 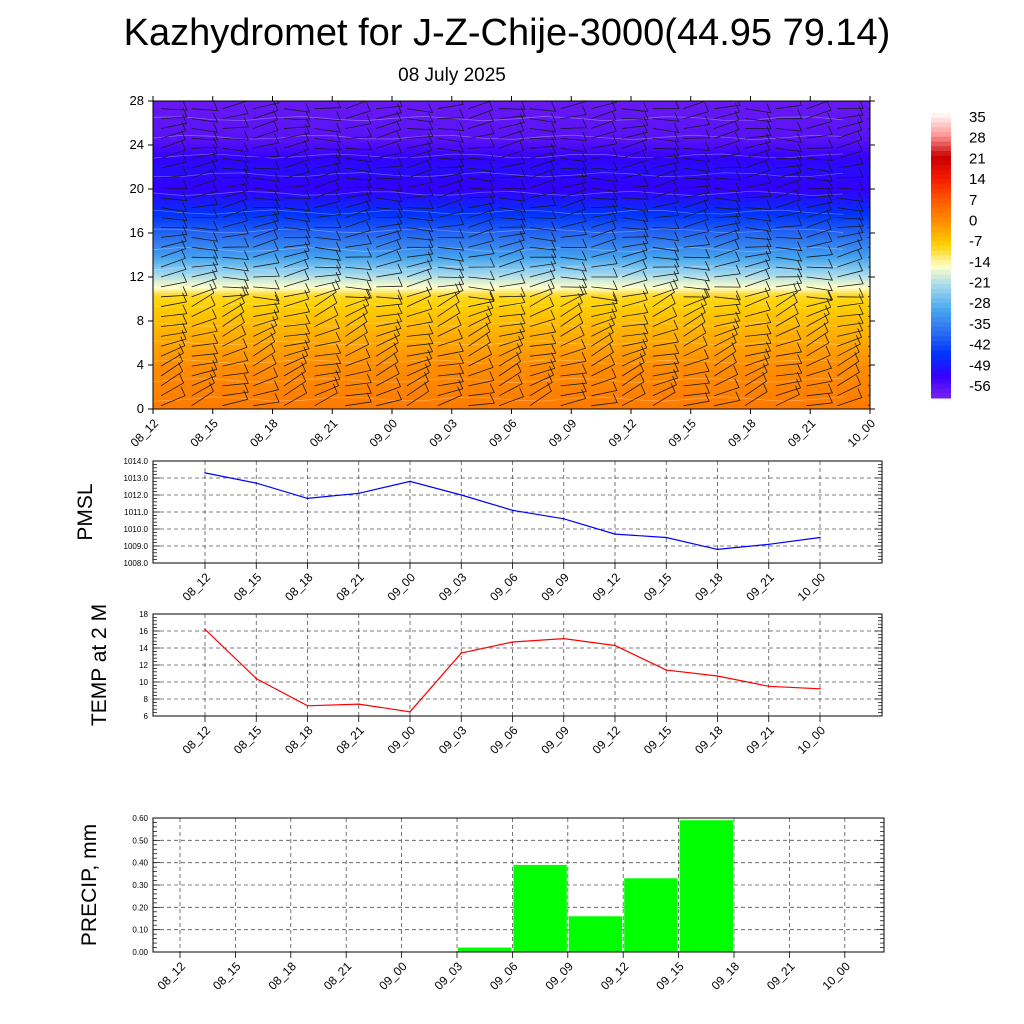 I want to click on isotherm-contour, so click(x=498, y=156).